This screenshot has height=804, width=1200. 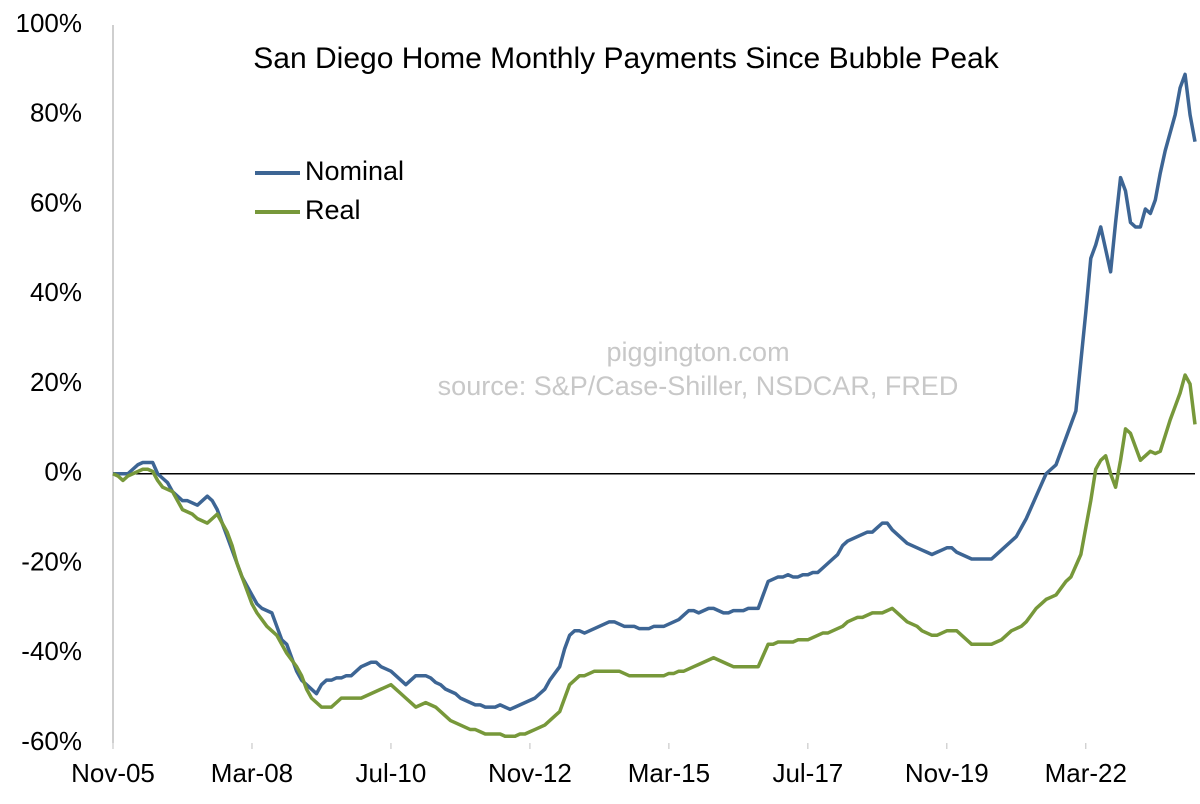 What do you see at coordinates (63, 472) in the screenshot?
I see `y-tick-label: 0%` at bounding box center [63, 472].